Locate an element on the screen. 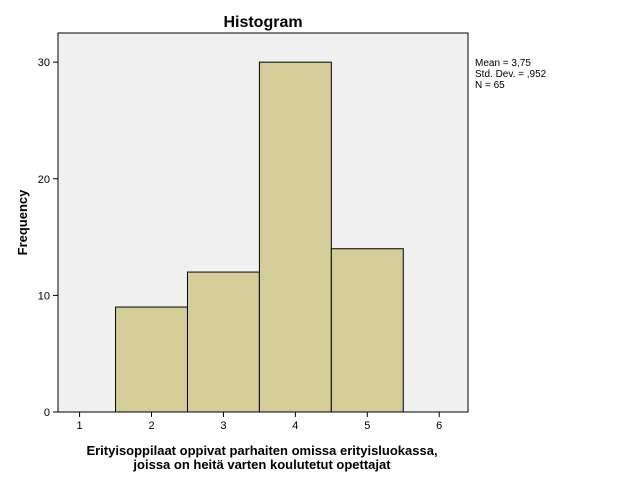  y-axis-label: Frequency is located at coordinates (22, 222).